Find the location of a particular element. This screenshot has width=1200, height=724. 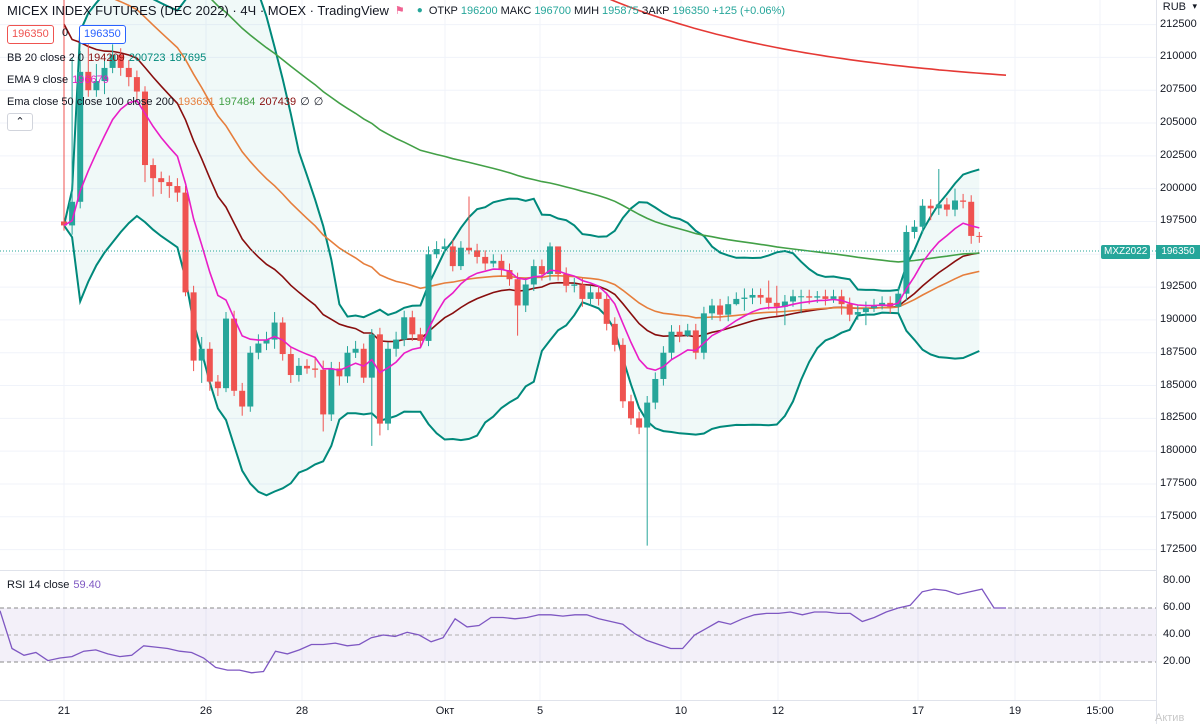

rsi-tick-label: 80.00 is located at coordinates (1177, 580).